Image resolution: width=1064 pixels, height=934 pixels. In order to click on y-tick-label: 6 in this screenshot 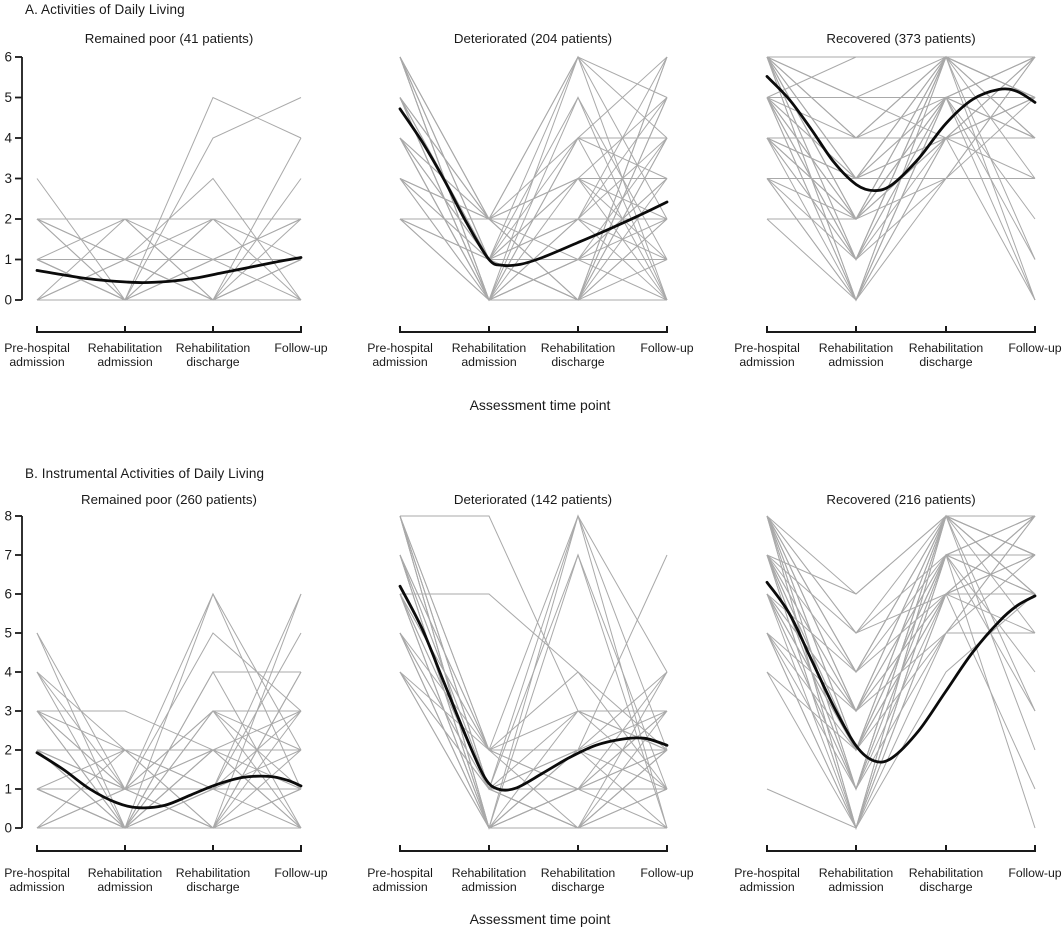, I will do `click(8, 57)`.